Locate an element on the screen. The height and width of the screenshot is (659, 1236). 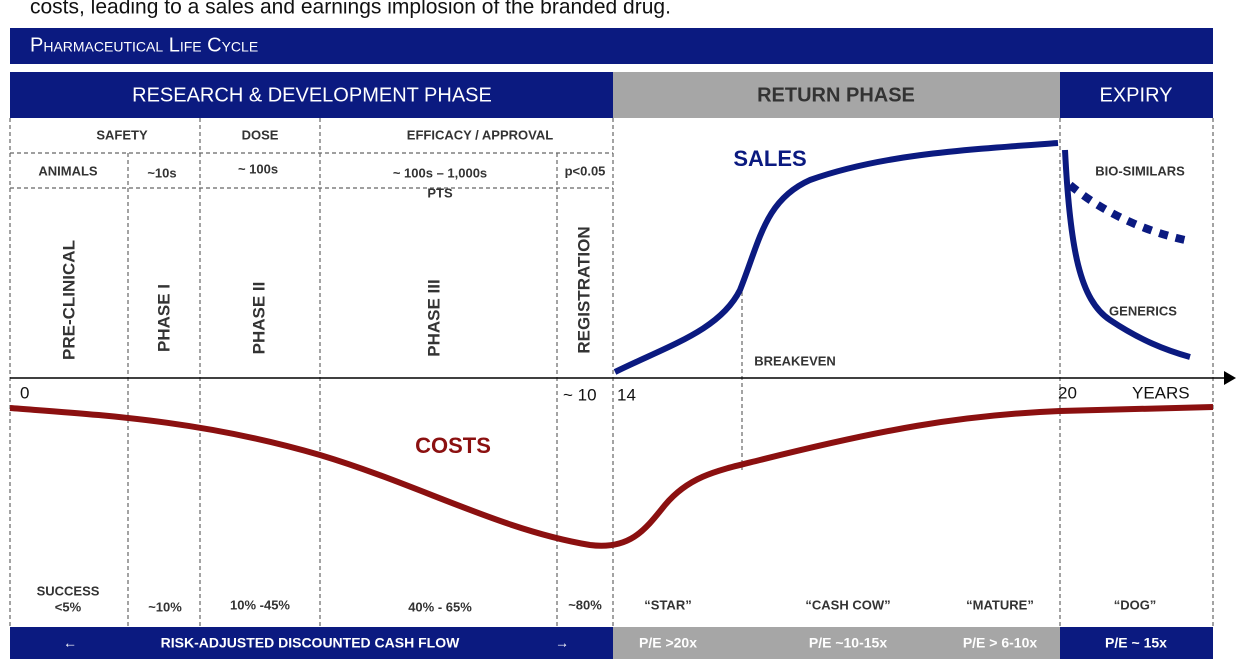
market-stage: “DOG” is located at coordinates (1135, 604).